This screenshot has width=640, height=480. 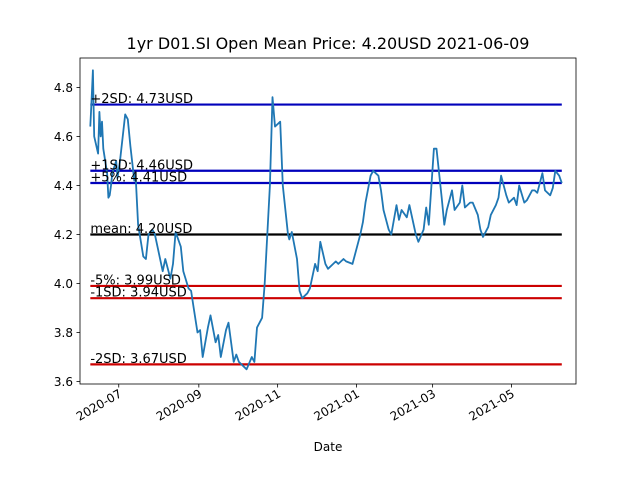 What do you see at coordinates (138, 178) in the screenshot?
I see `reference-line-label: +5%: 4.41USD` at bounding box center [138, 178].